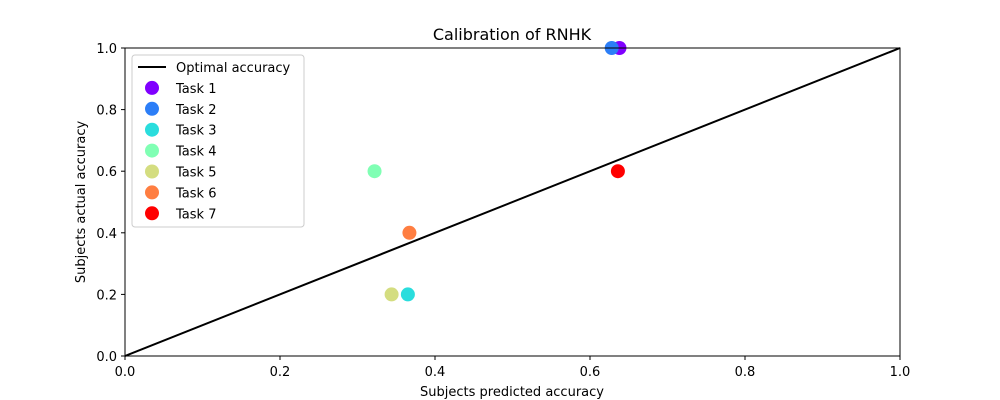  What do you see at coordinates (106, 111) in the screenshot?
I see `y-tick-label: 0.8` at bounding box center [106, 111].